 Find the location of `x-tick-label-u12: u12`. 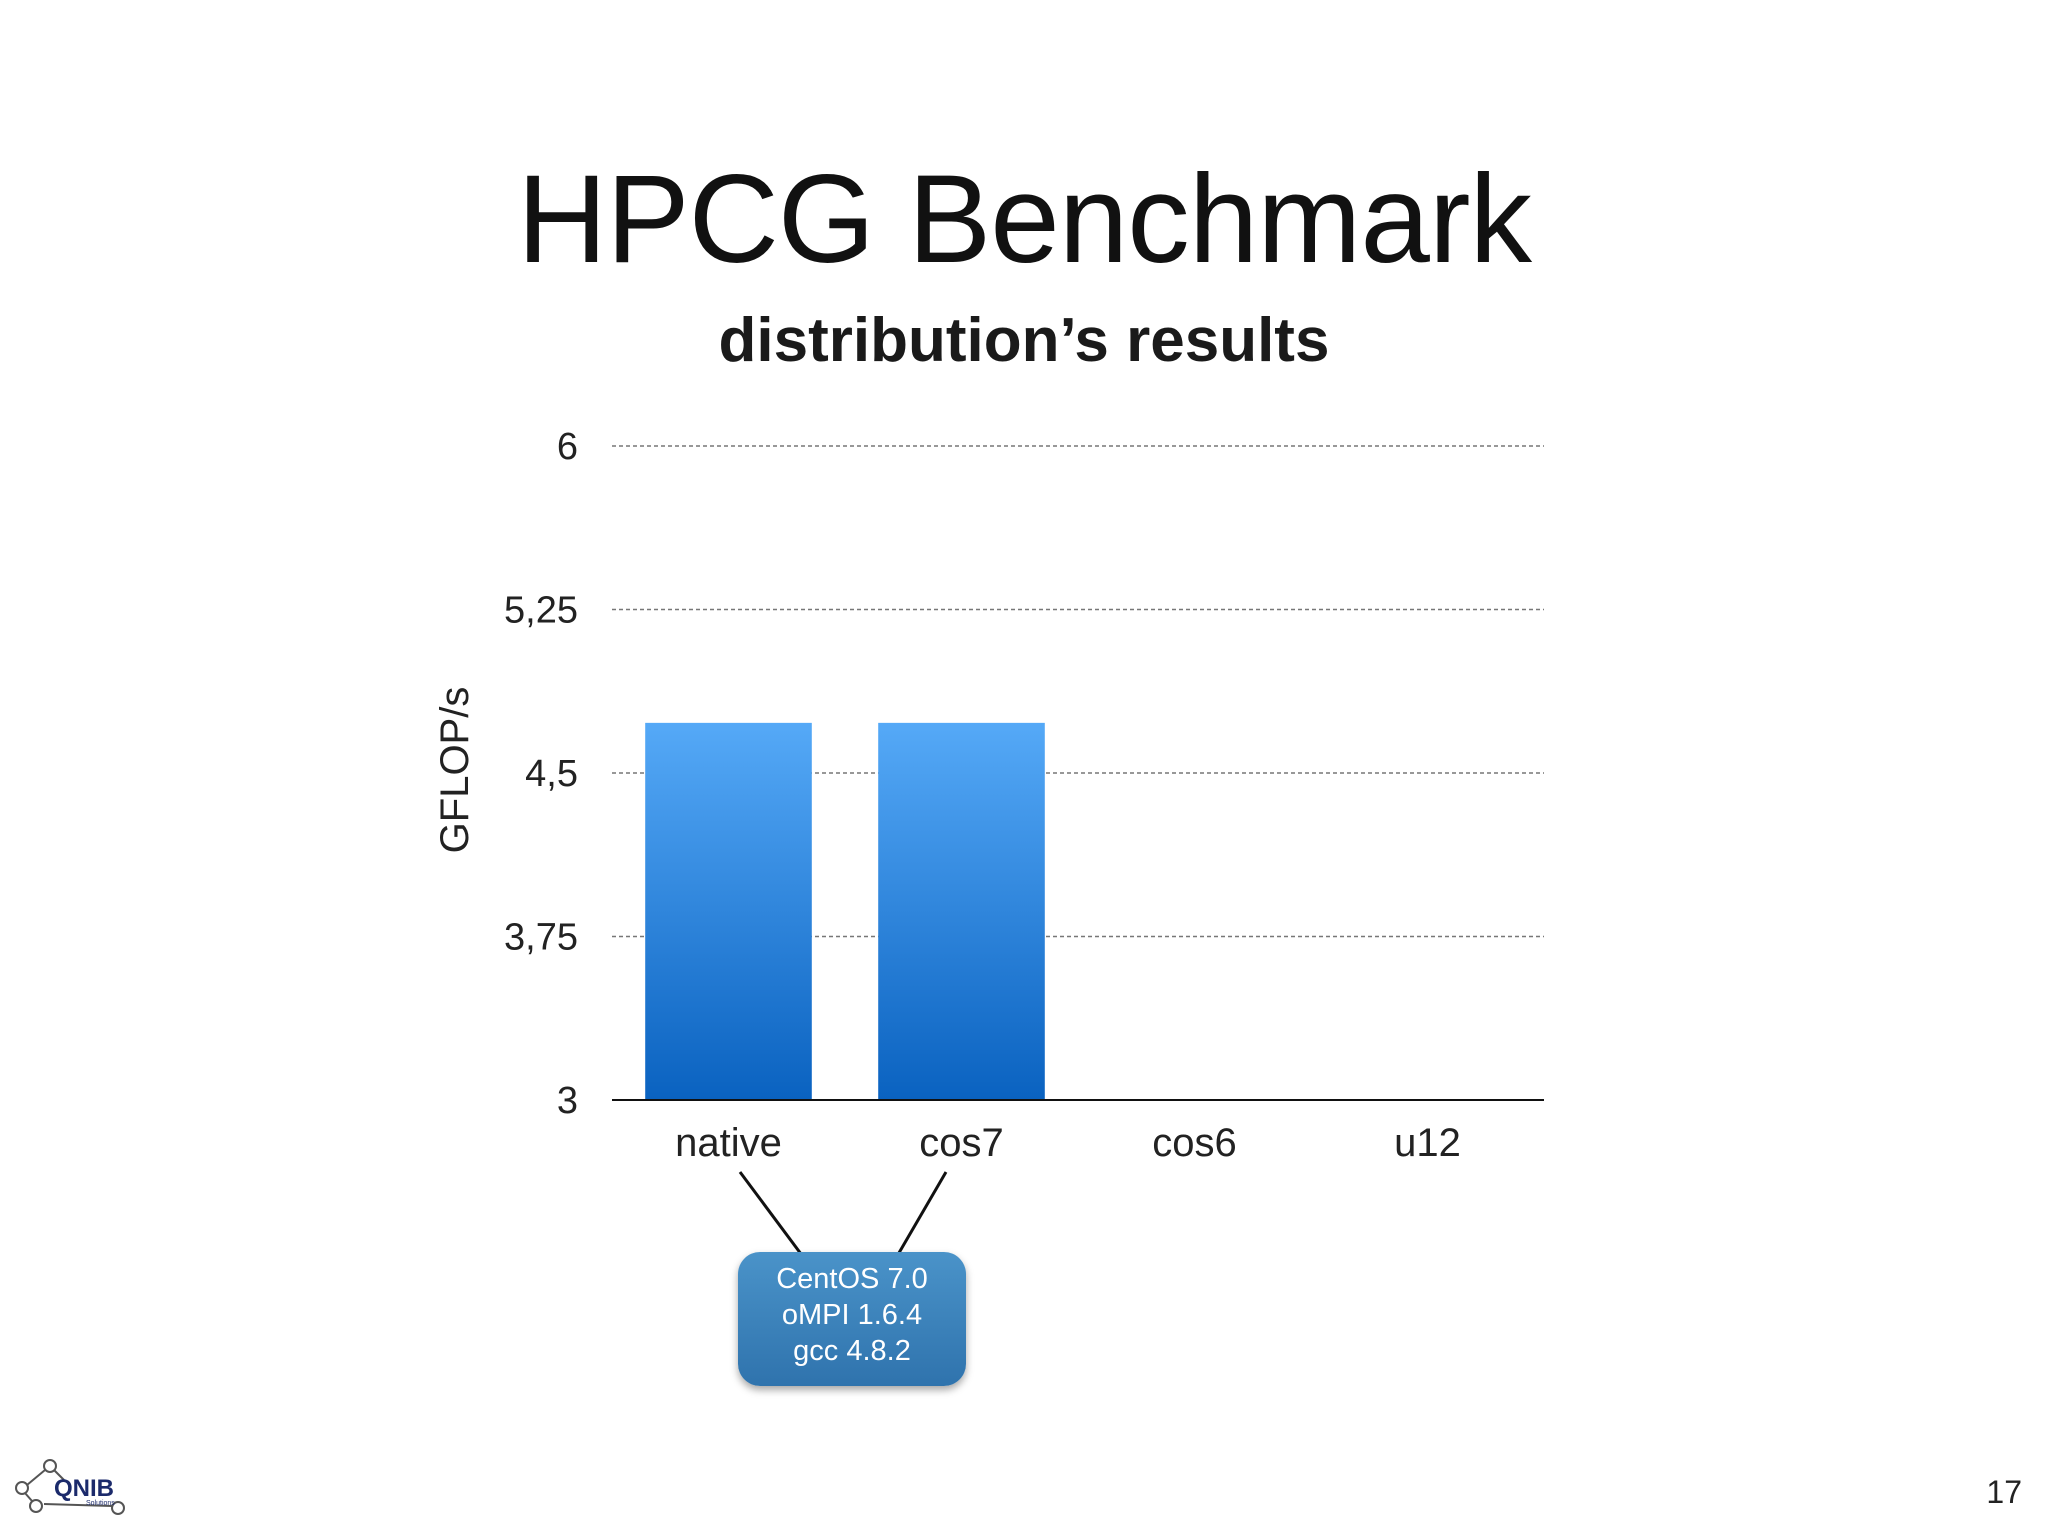

x-tick-label-u12: u12 is located at coordinates (1427, 1143).